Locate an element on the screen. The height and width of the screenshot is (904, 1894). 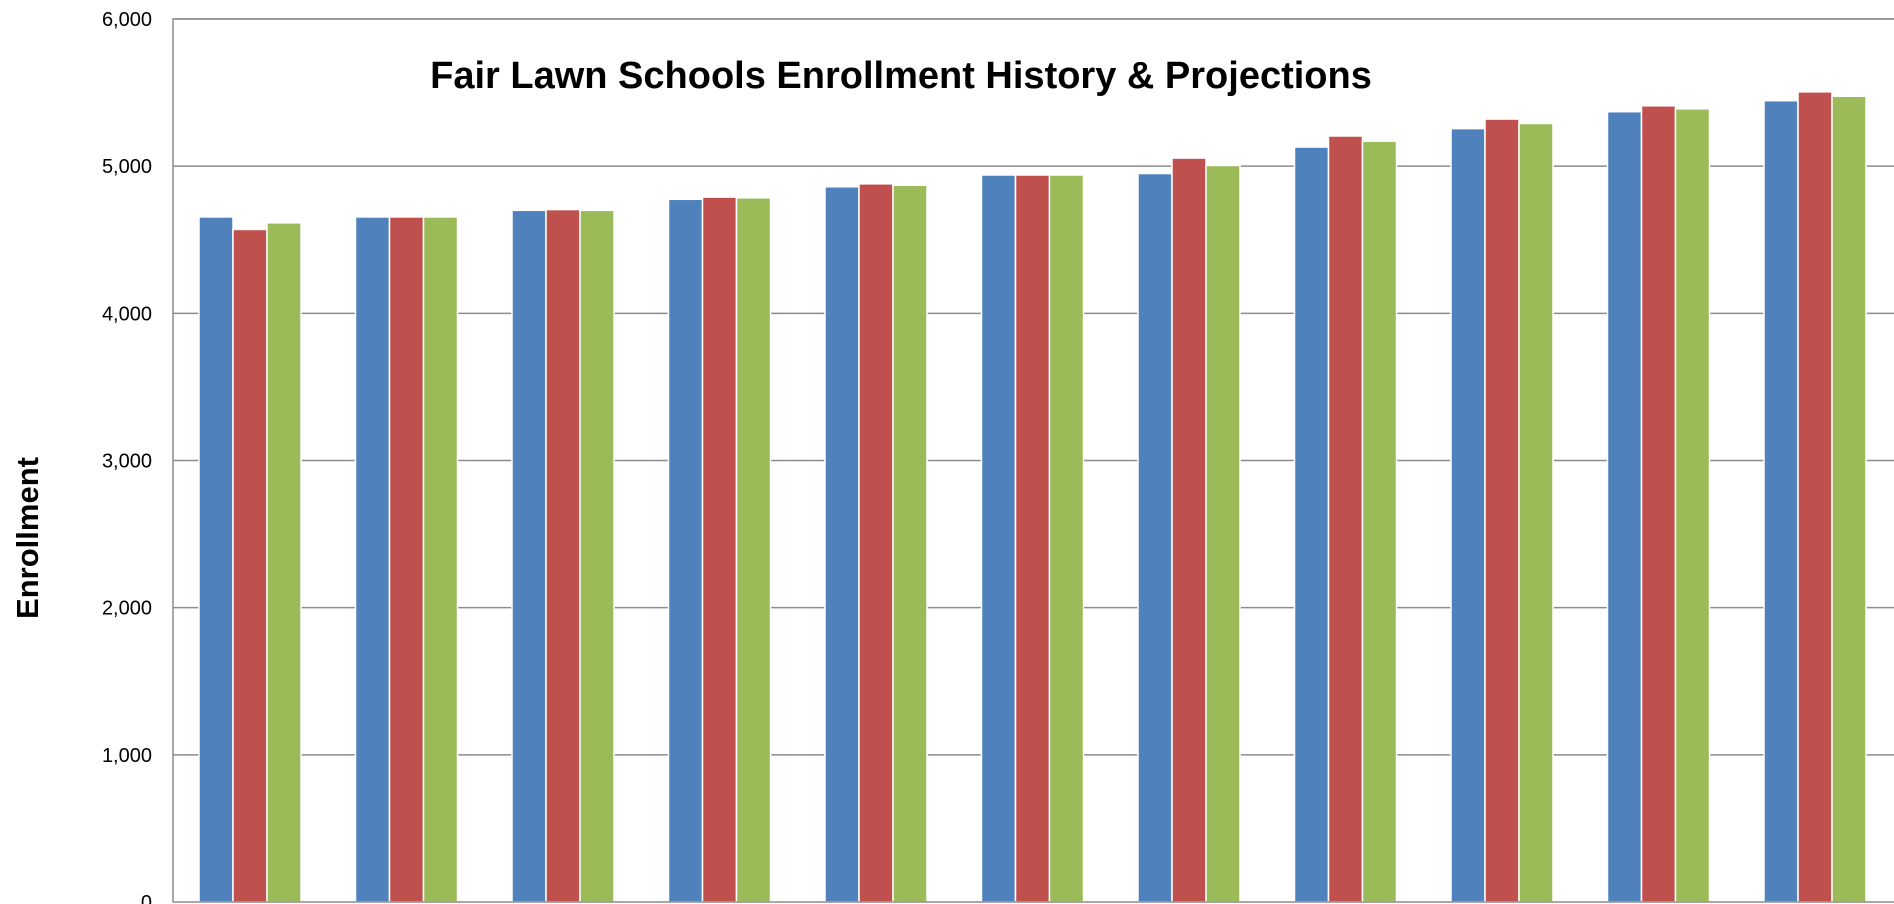
y-tick-label: 3,000 is located at coordinates (127, 462).